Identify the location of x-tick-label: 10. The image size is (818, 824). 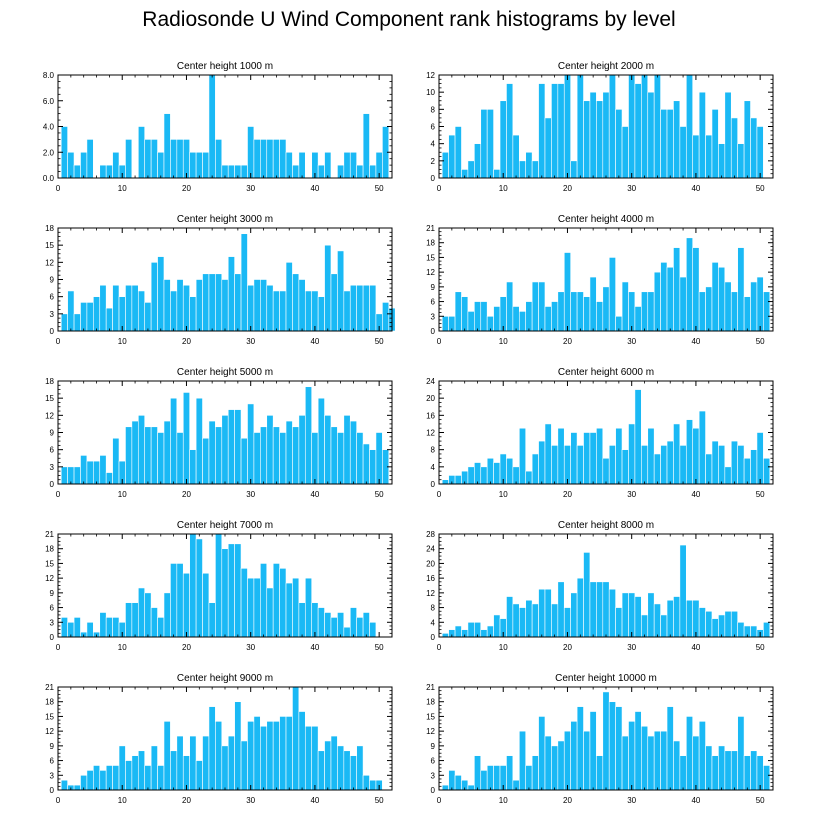
(503, 188).